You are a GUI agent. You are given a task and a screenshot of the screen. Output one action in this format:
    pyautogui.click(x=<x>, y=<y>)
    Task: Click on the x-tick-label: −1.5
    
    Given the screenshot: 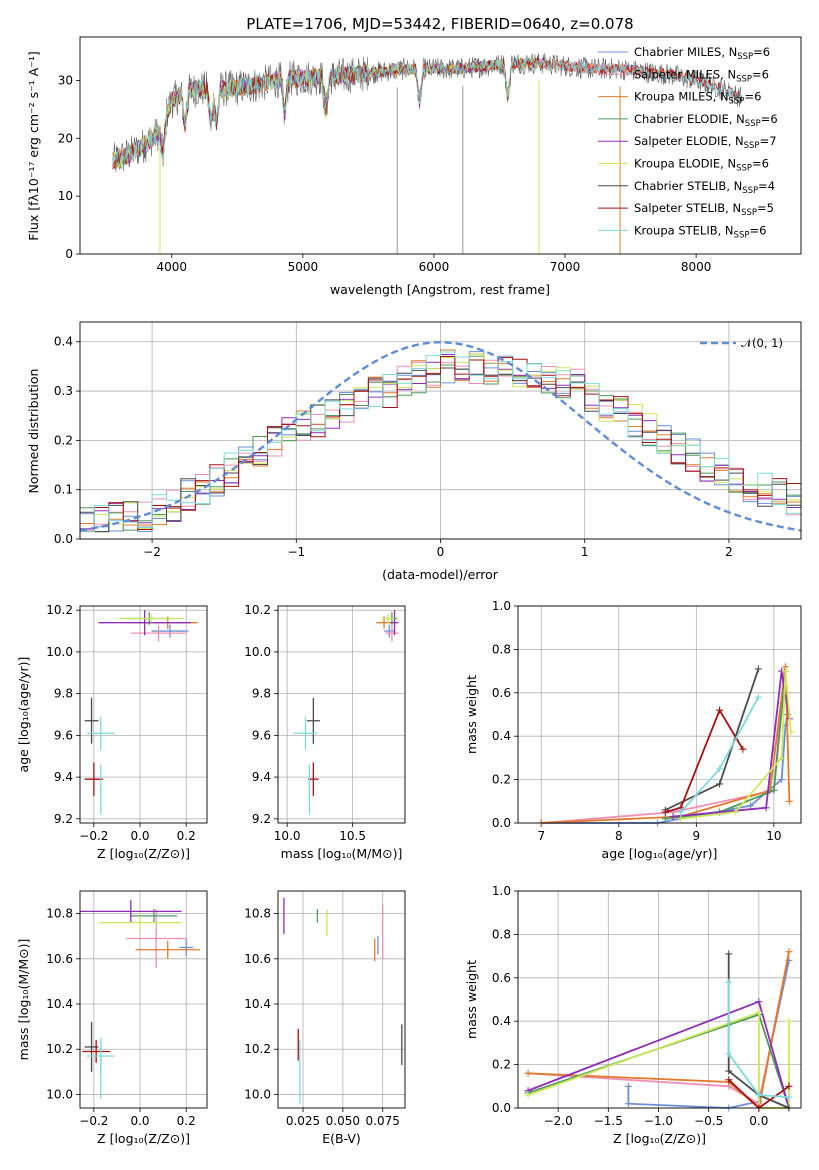 What is the action you would take?
    pyautogui.click(x=608, y=1121)
    